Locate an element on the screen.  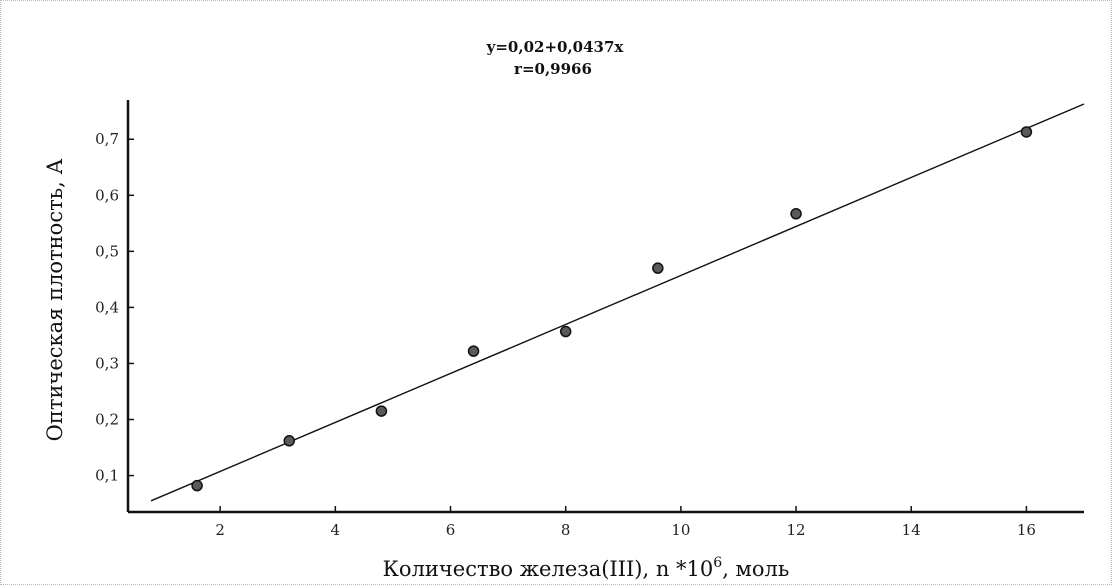
chart-title: y=0,02+0,0437x is located at coordinates (555, 47).